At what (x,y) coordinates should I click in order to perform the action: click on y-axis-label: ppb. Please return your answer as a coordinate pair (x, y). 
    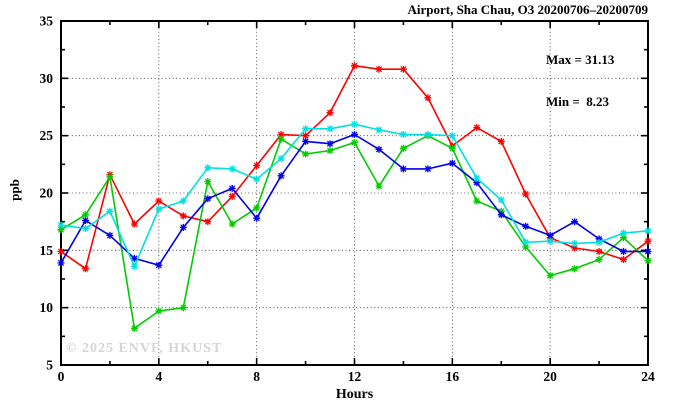
    Looking at the image, I should click on (14, 190).